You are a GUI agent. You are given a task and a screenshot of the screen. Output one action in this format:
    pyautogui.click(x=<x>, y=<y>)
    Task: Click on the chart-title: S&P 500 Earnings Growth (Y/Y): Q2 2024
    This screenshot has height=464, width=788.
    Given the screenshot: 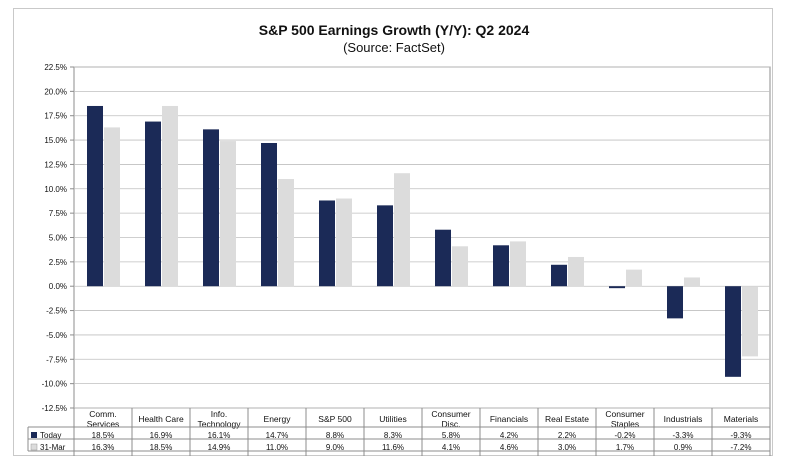 What is the action you would take?
    pyautogui.click(x=394, y=30)
    